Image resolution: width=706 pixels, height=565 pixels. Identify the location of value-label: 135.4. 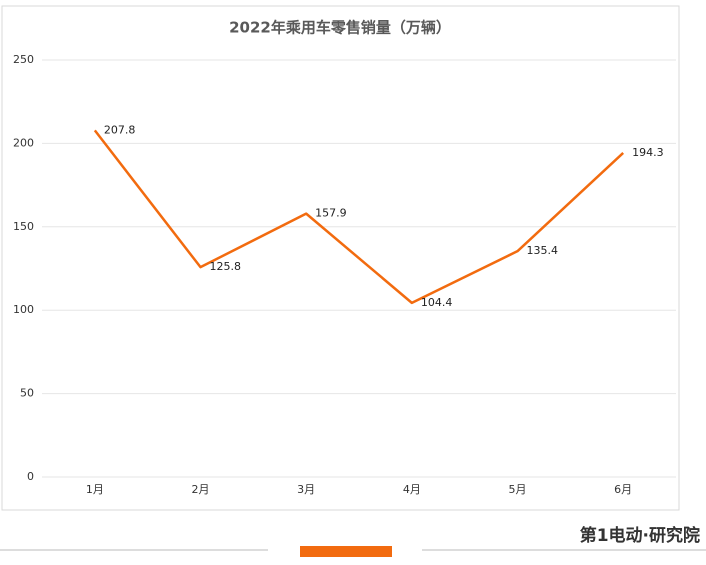
(543, 250).